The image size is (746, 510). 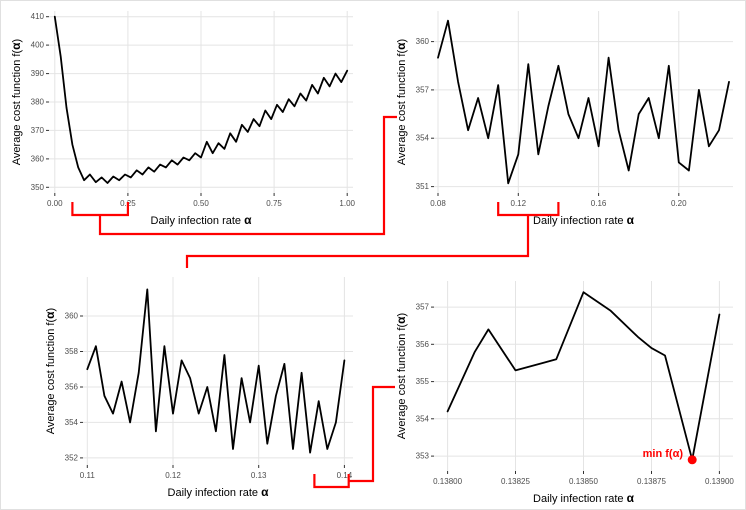 What do you see at coordinates (662, 454) in the screenshot?
I see `min-annotation-label: min f(α)` at bounding box center [662, 454].